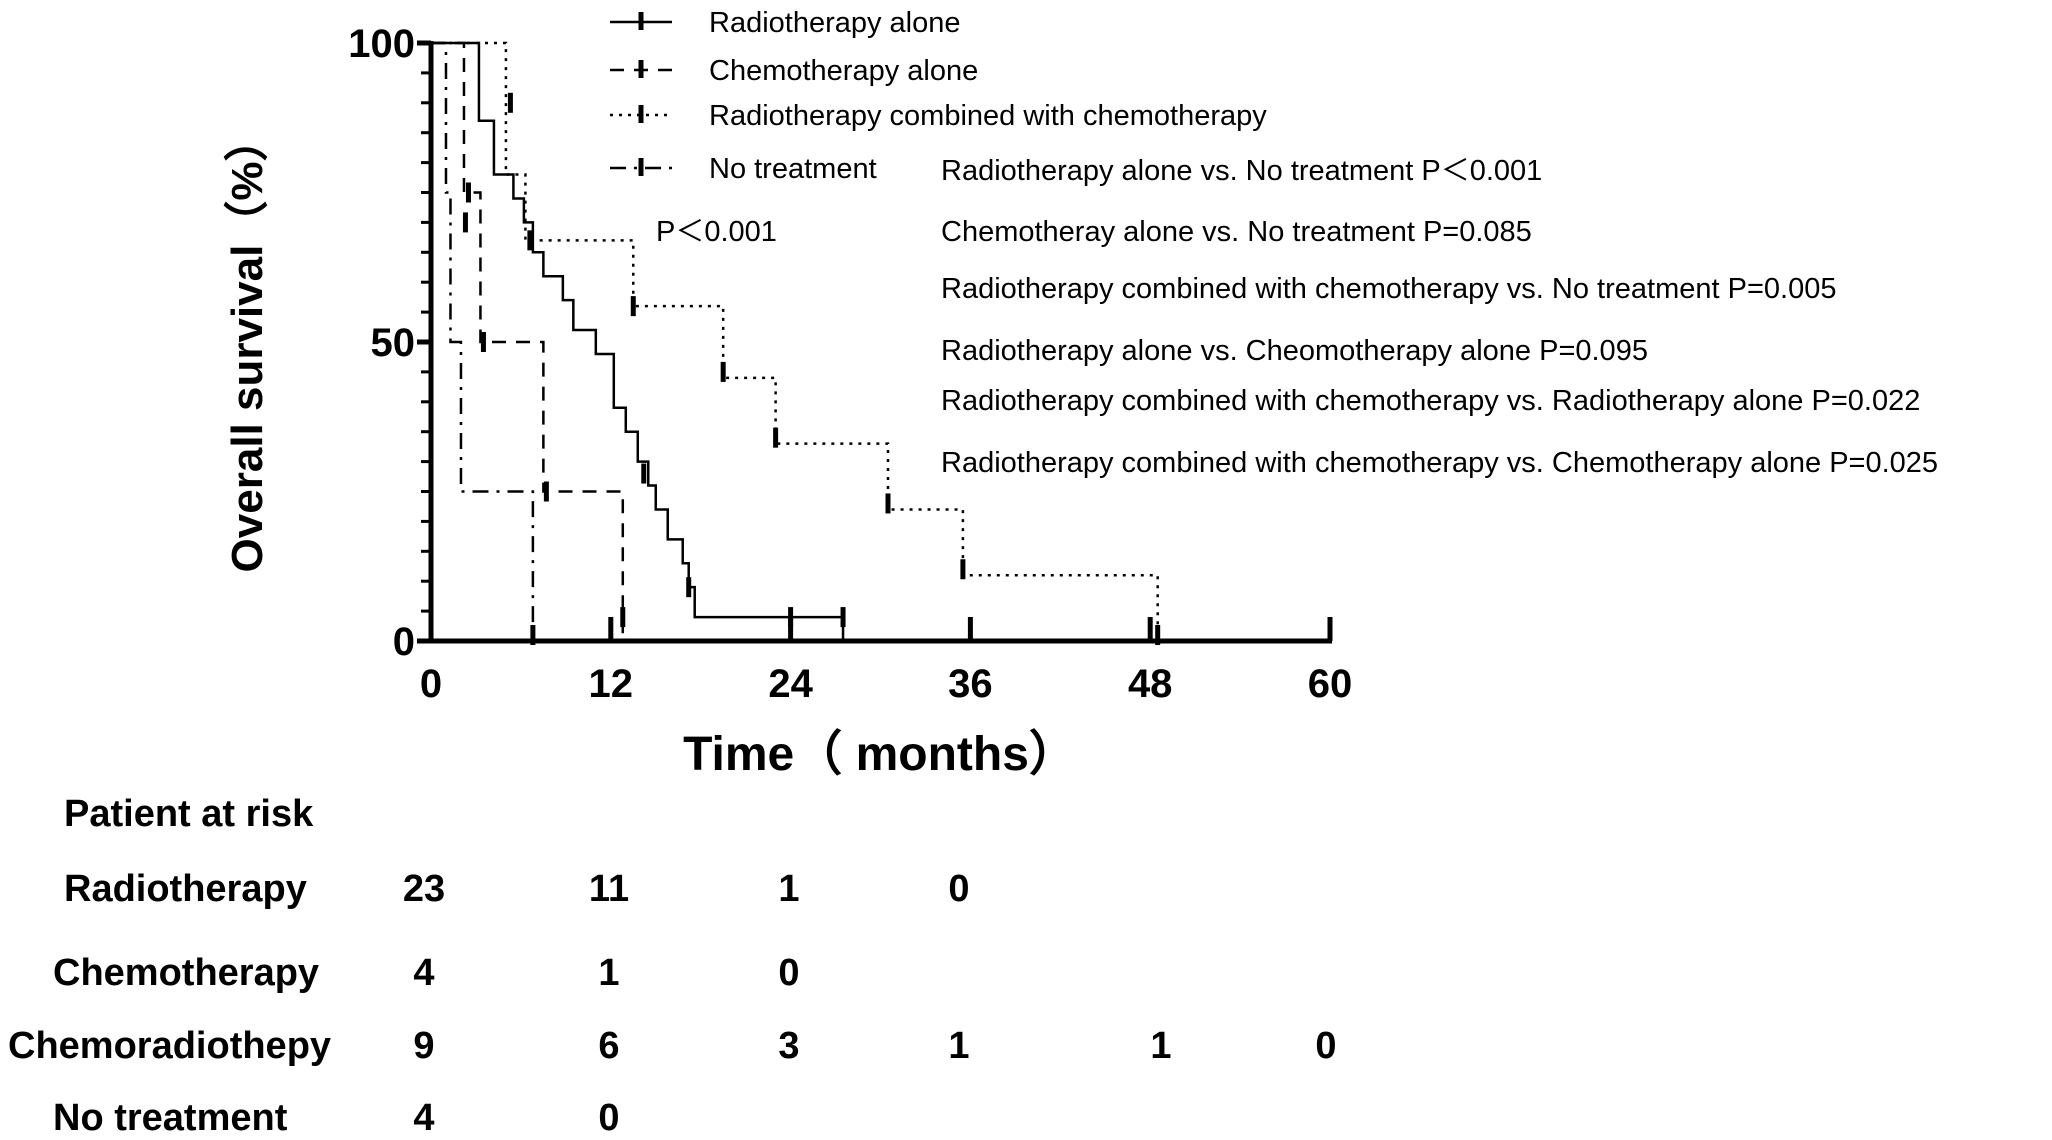  What do you see at coordinates (793, 169) in the screenshot?
I see `legend-entry: No treatment` at bounding box center [793, 169].